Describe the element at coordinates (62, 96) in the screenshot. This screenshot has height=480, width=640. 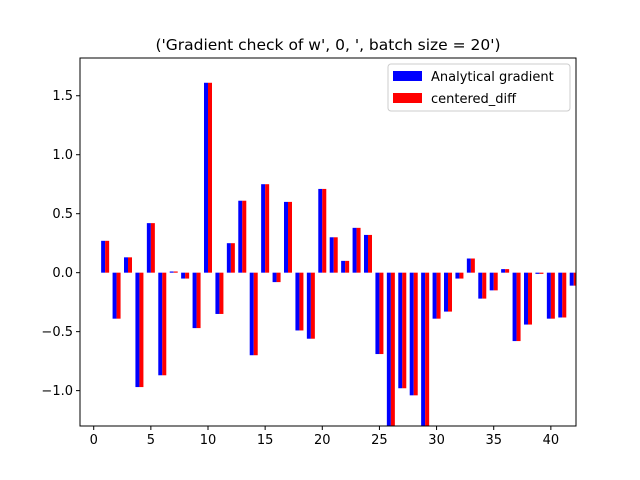
I see `y-tick-label: 1.5` at that location.